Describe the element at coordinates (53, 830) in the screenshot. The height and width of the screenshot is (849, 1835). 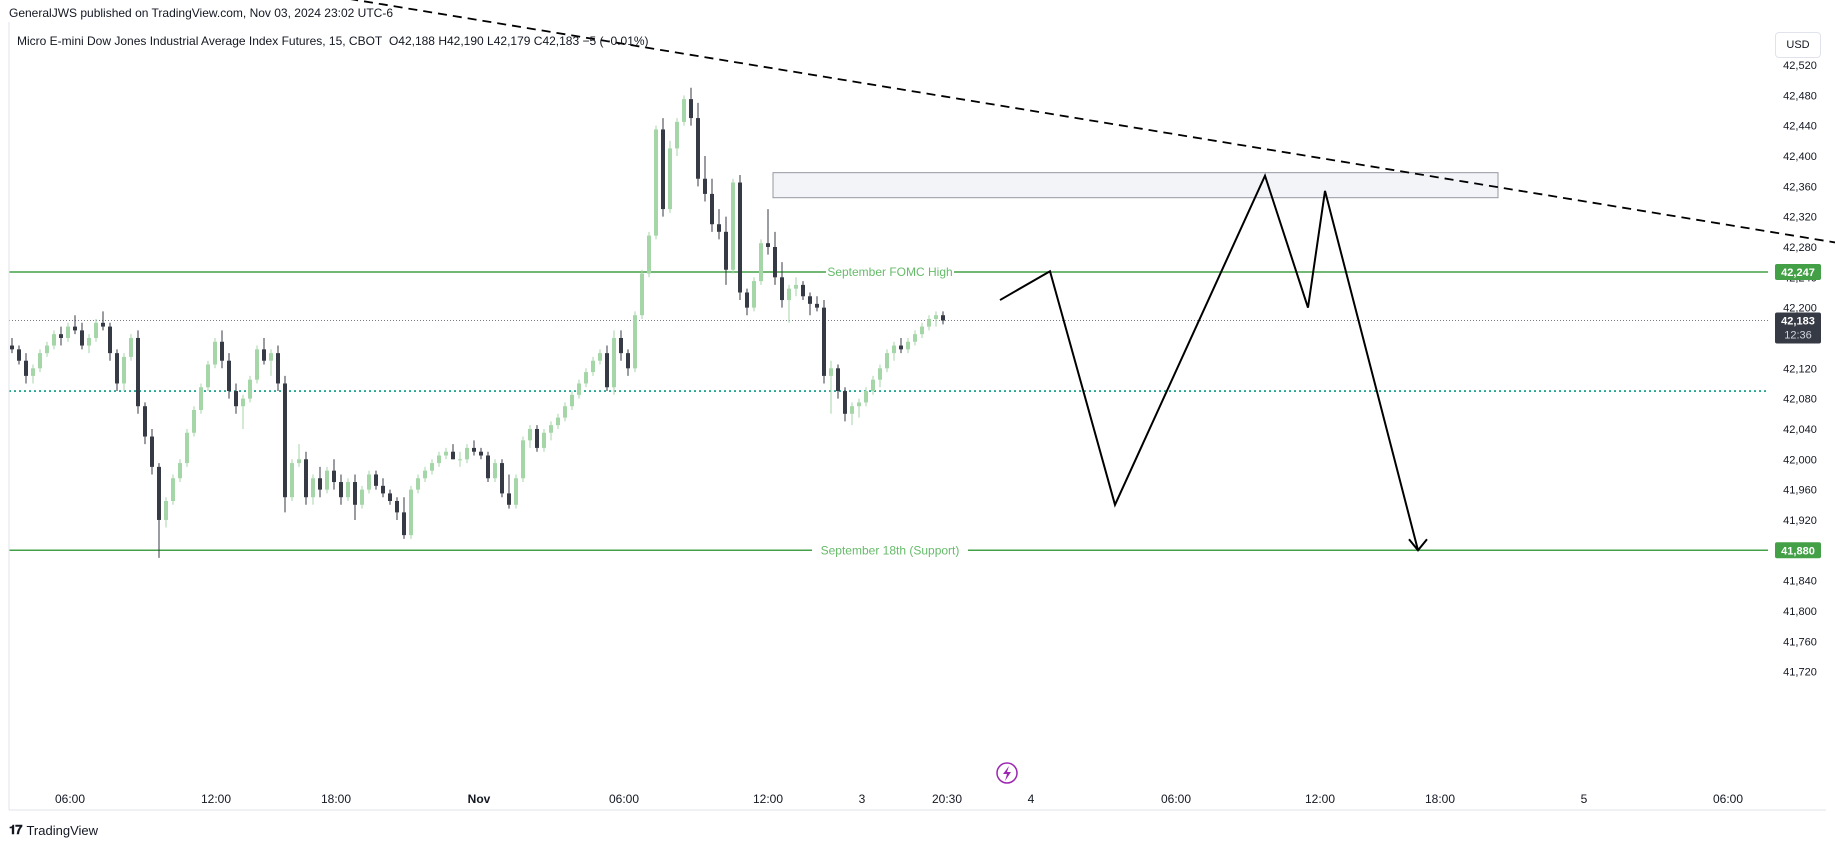
I see `tradingview-logo: 𝟏𝟕 TradingView` at that location.